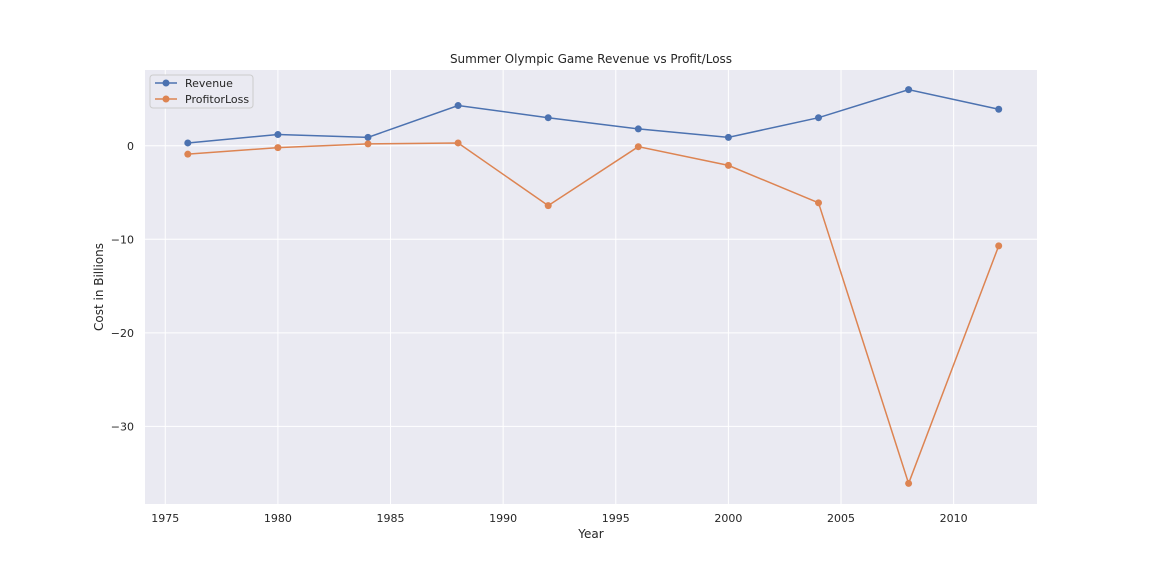 The height and width of the screenshot is (576, 1152). Describe the element at coordinates (122, 239) in the screenshot. I see `y-tick-label: −10` at that location.